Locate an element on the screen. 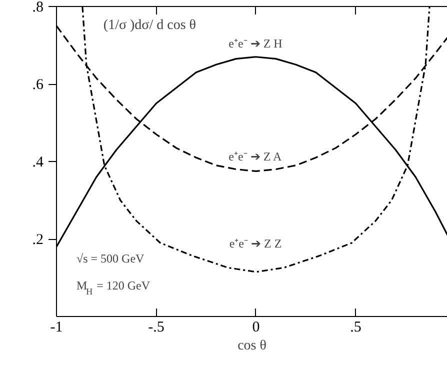 Image resolution: width=447 pixels, height=374 pixels. x-axis-title: cos θ is located at coordinates (252, 346).